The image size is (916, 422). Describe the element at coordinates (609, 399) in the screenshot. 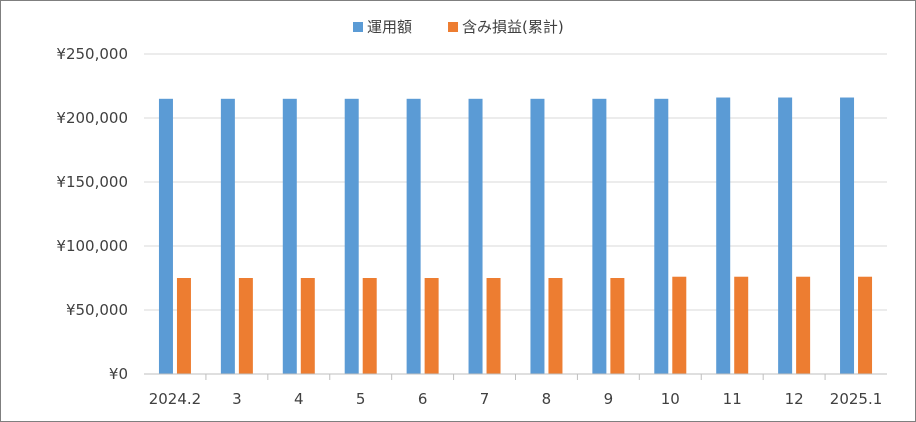

I see `x-tick-label: 9` at that location.